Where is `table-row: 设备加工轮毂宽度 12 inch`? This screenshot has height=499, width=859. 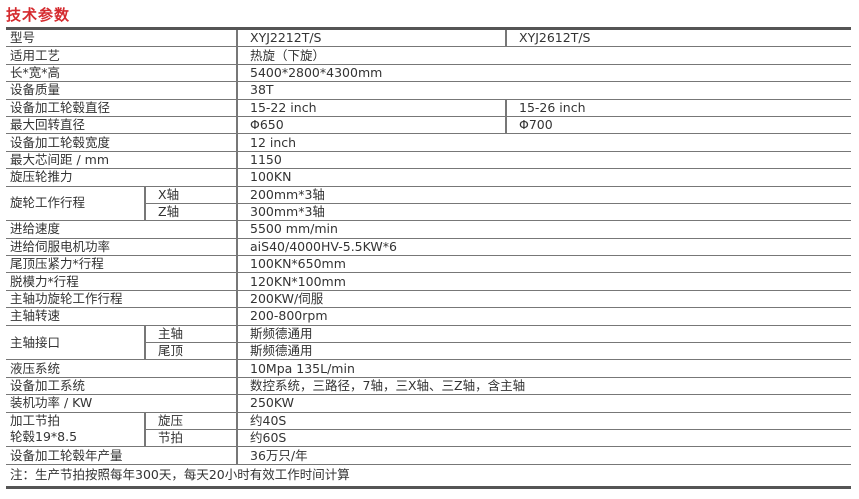 table-row: 设备加工轮毂宽度 12 inch is located at coordinates (429, 142).